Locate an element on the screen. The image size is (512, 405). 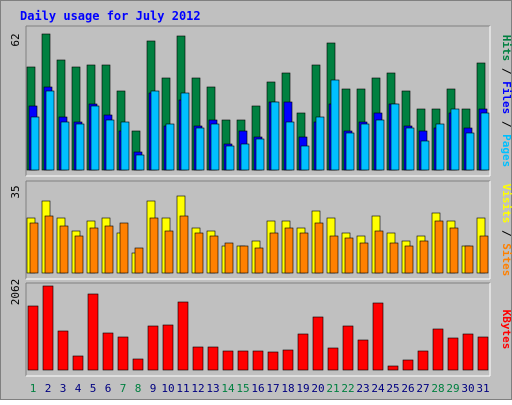
hits-files-pages-legend-part: Files is located at coordinates (506, 97).